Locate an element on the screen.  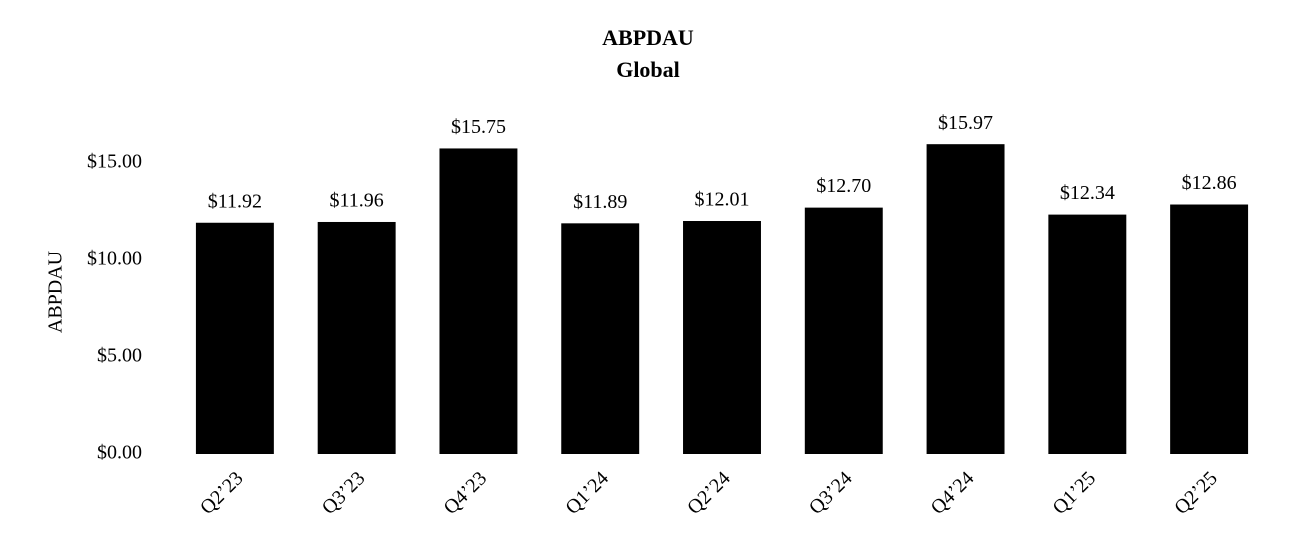
x-tick-label: Q3’23 is located at coordinates (344, 493).